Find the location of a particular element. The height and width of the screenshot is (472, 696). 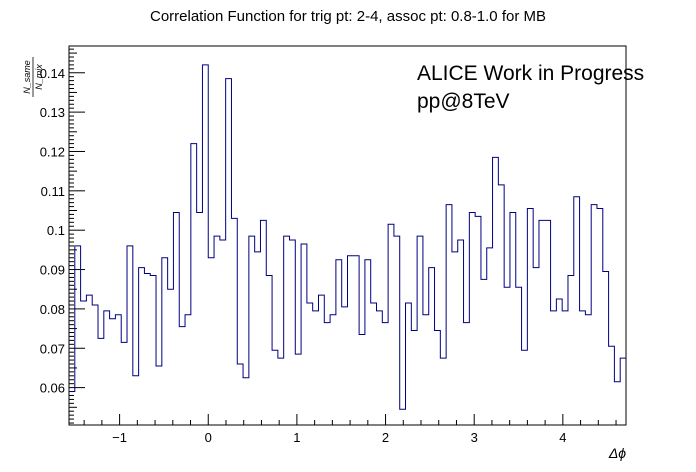

y-label-denominator: N_mix is located at coordinates (39, 77).